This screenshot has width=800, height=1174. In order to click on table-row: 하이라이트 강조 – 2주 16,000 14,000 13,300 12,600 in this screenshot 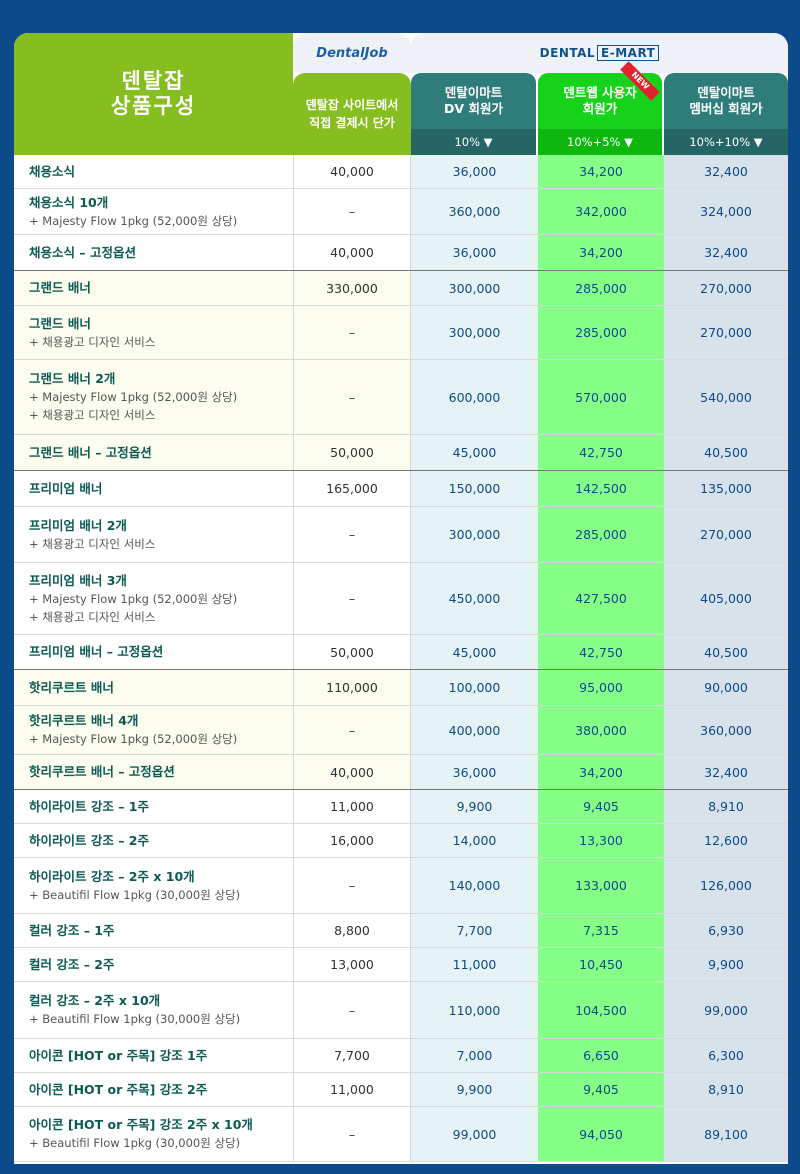, I will do `click(401, 841)`.